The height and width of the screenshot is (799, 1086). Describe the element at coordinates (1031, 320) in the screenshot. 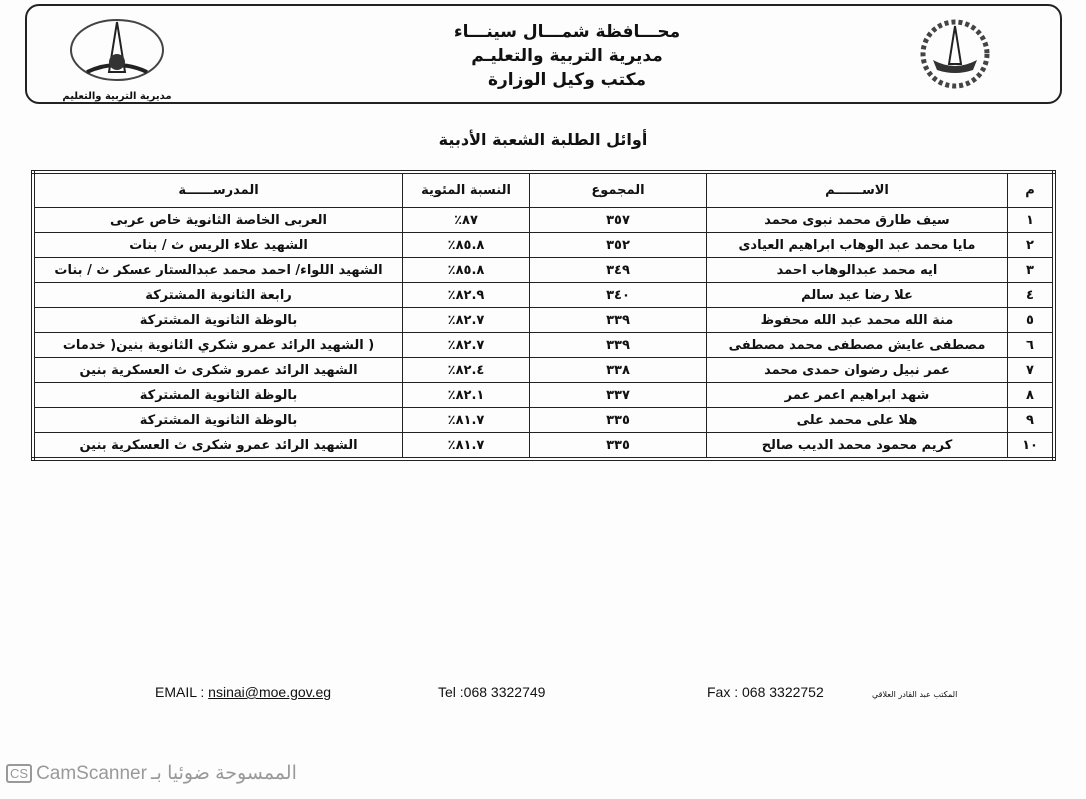

I see `row-index: ٥` at that location.